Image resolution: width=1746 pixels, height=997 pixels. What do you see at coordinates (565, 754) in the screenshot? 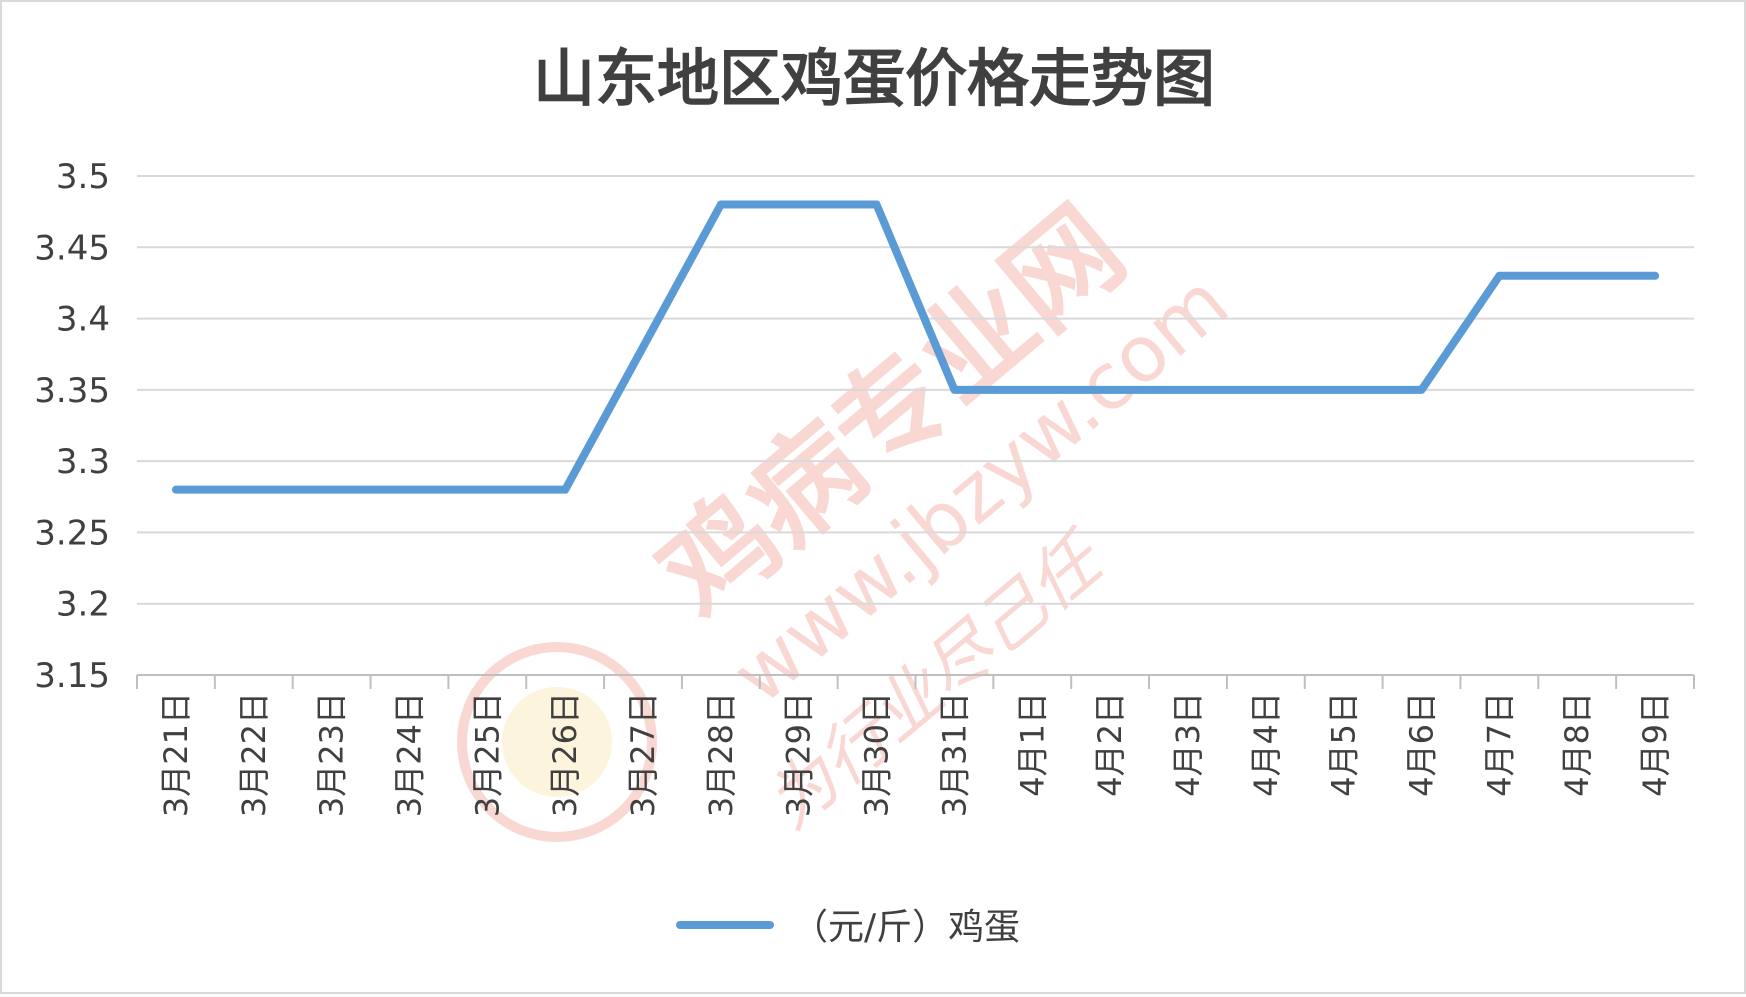
I see `x-tick-label: 3月26日` at bounding box center [565, 754].